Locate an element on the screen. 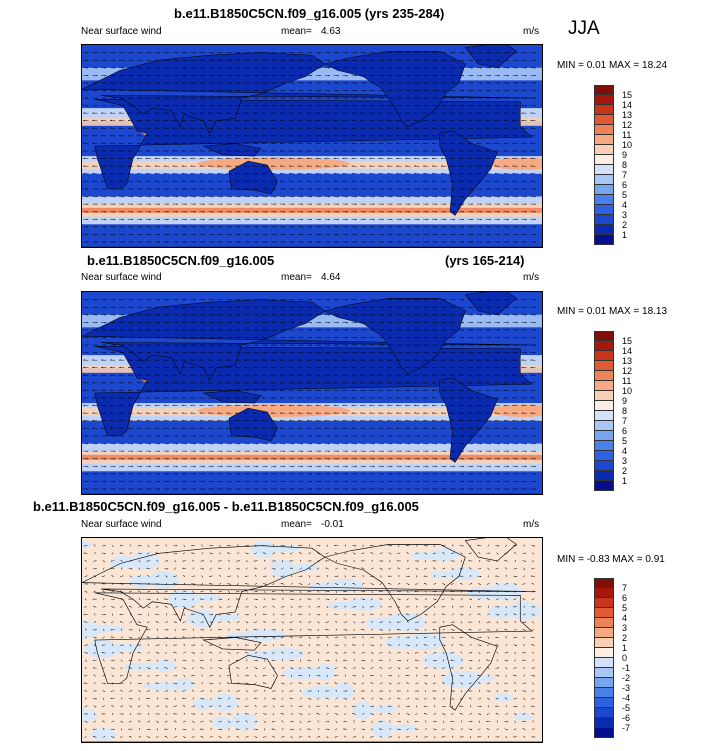 The image size is (719, 751). colorbar-tick-label: -2 is located at coordinates (626, 678).